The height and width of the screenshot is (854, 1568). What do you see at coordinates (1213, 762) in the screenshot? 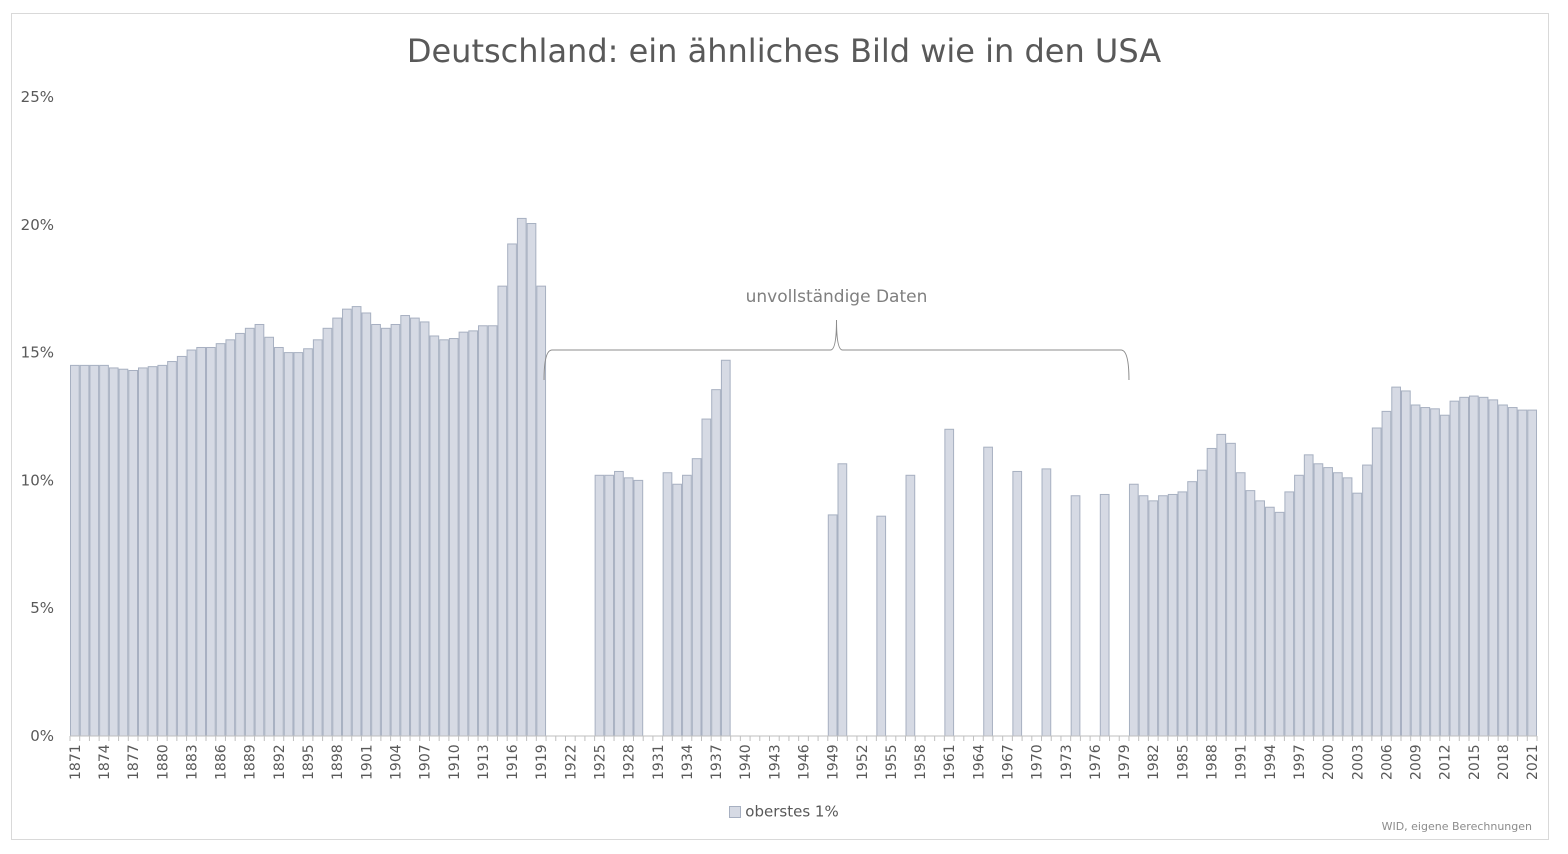
I see `x-tick-label: 1988` at bounding box center [1213, 762].